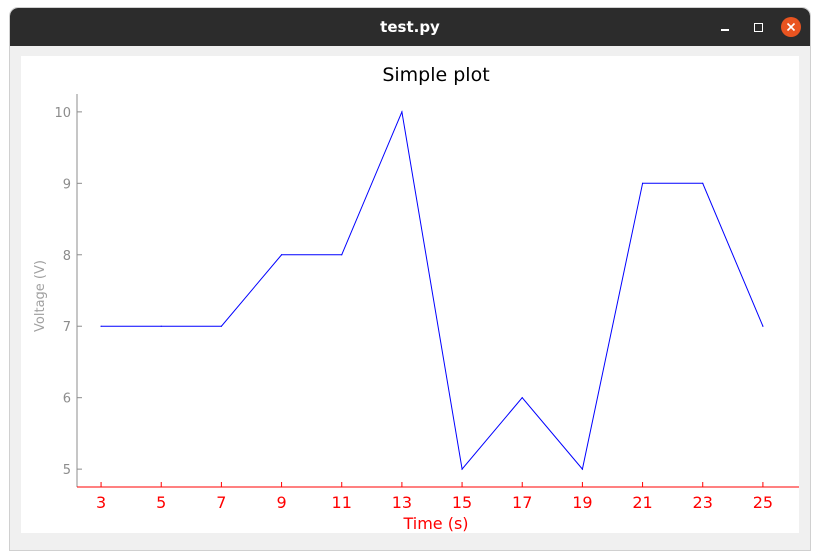  What do you see at coordinates (342, 502) in the screenshot?
I see `x-tick-label: 11` at bounding box center [342, 502].